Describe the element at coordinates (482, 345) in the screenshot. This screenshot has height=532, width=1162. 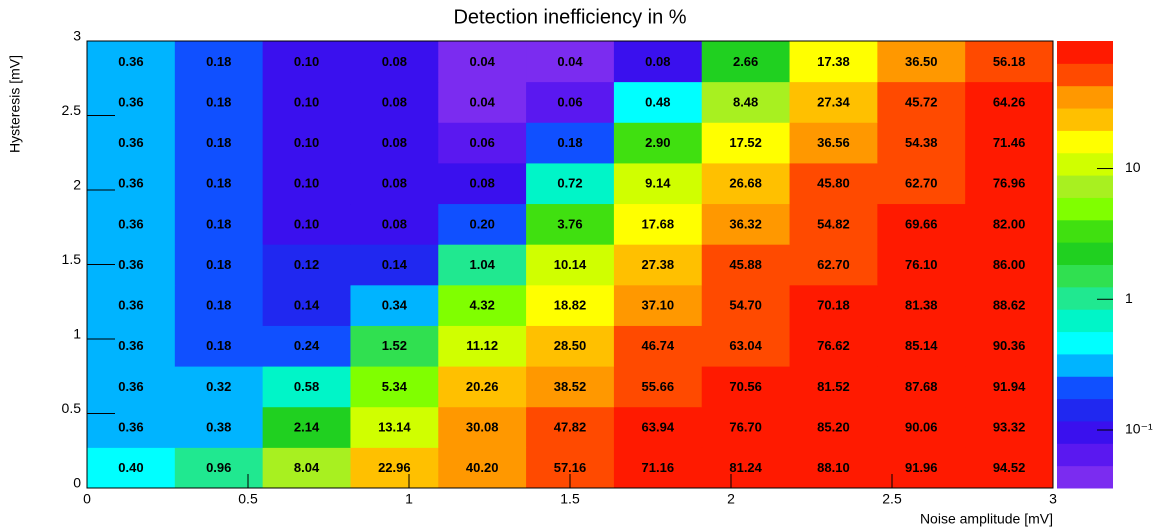
I see `cell-label: 11.12` at that location.